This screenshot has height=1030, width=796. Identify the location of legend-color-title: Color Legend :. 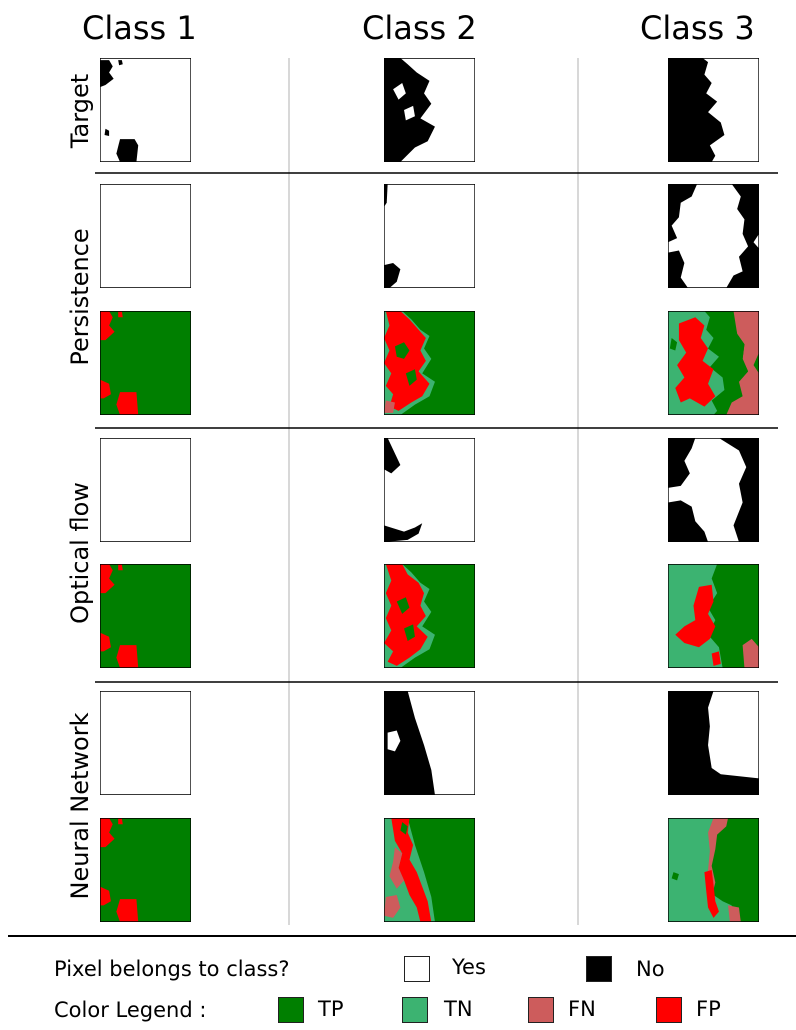
(130, 1010).